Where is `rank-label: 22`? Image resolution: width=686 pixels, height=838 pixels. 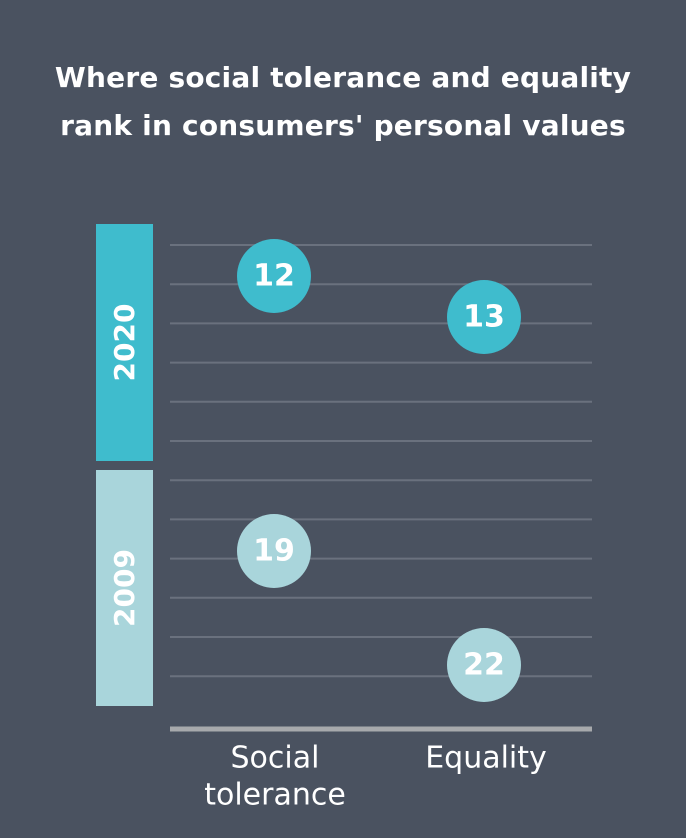 rank-label: 22 is located at coordinates (484, 665).